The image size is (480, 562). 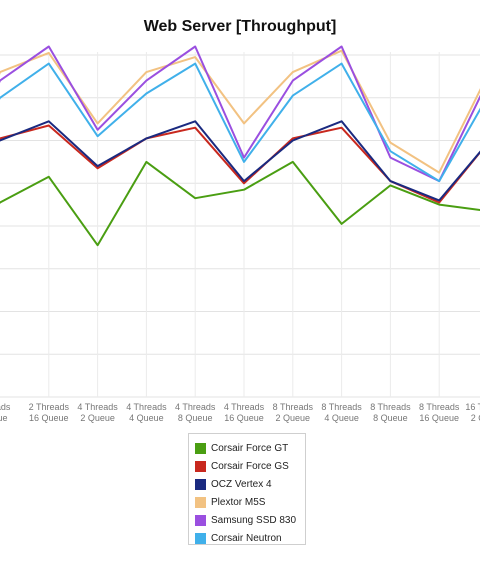 I want to click on legend-item: Plextor M5S, so click(x=250, y=502).